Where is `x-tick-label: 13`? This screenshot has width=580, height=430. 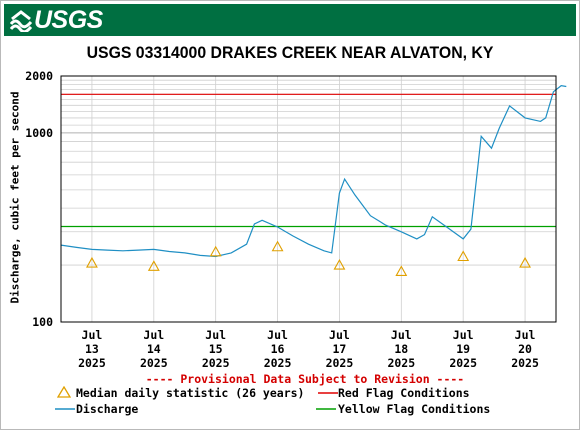
x-tick-label: 13 is located at coordinates (92, 349).